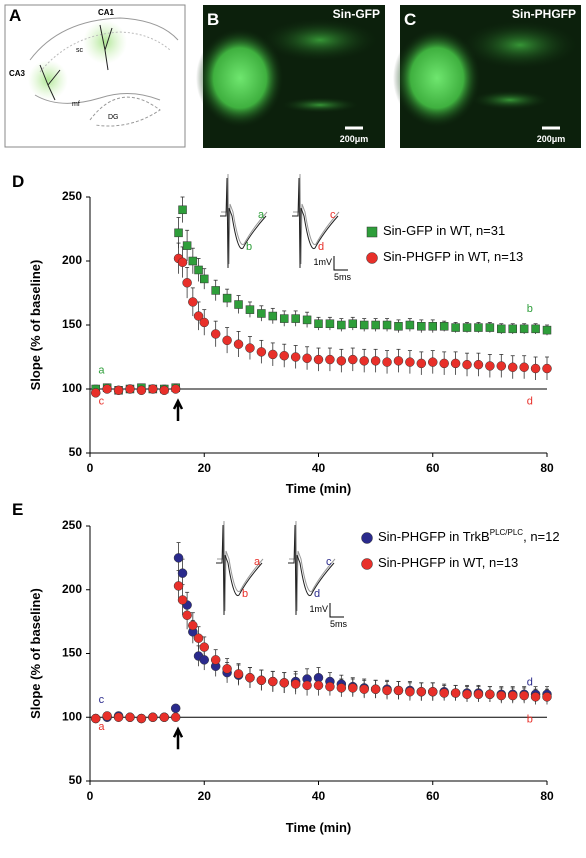 This screenshot has width=586, height=858. I want to click on x-tick-label: 60, so click(433, 796).